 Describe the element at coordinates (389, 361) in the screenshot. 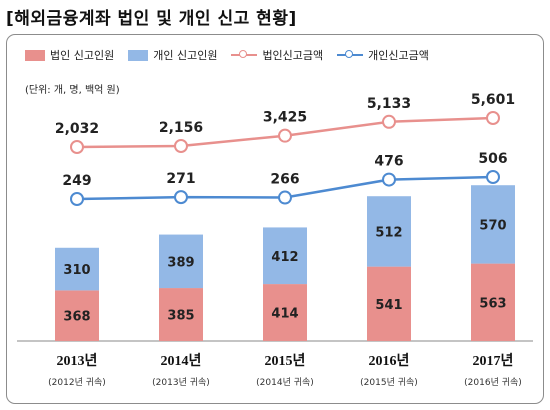

I see `category-label-3: 2016년` at that location.